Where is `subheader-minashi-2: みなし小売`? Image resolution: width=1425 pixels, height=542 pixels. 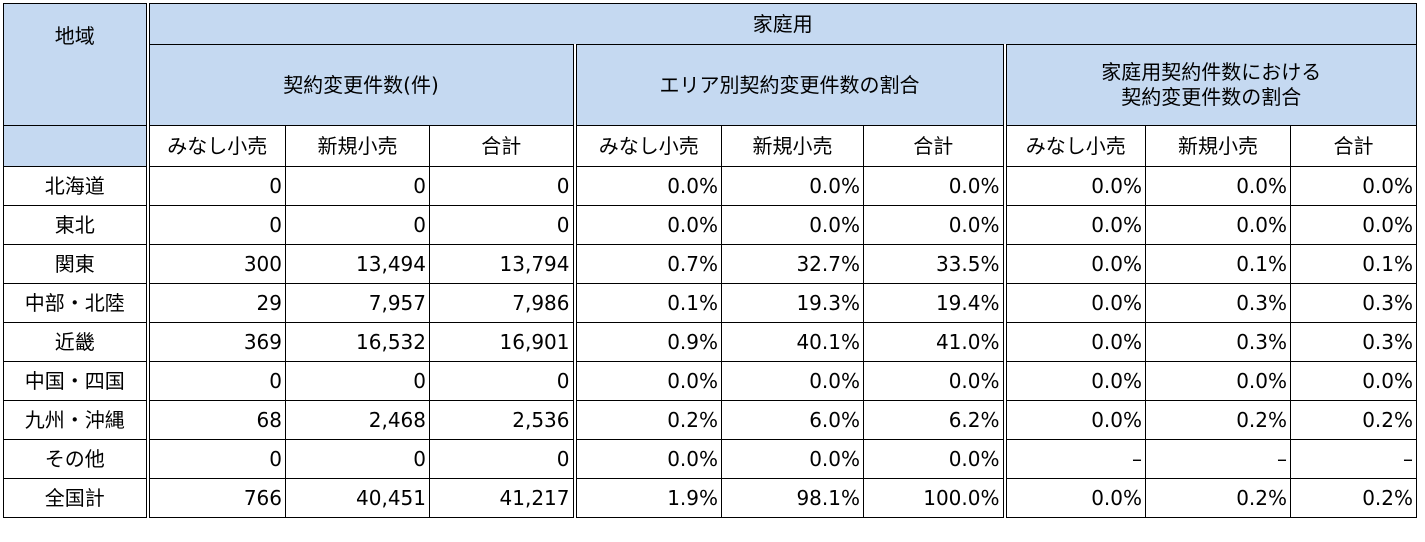 subheader-minashi-2: みなし小売 is located at coordinates (648, 146).